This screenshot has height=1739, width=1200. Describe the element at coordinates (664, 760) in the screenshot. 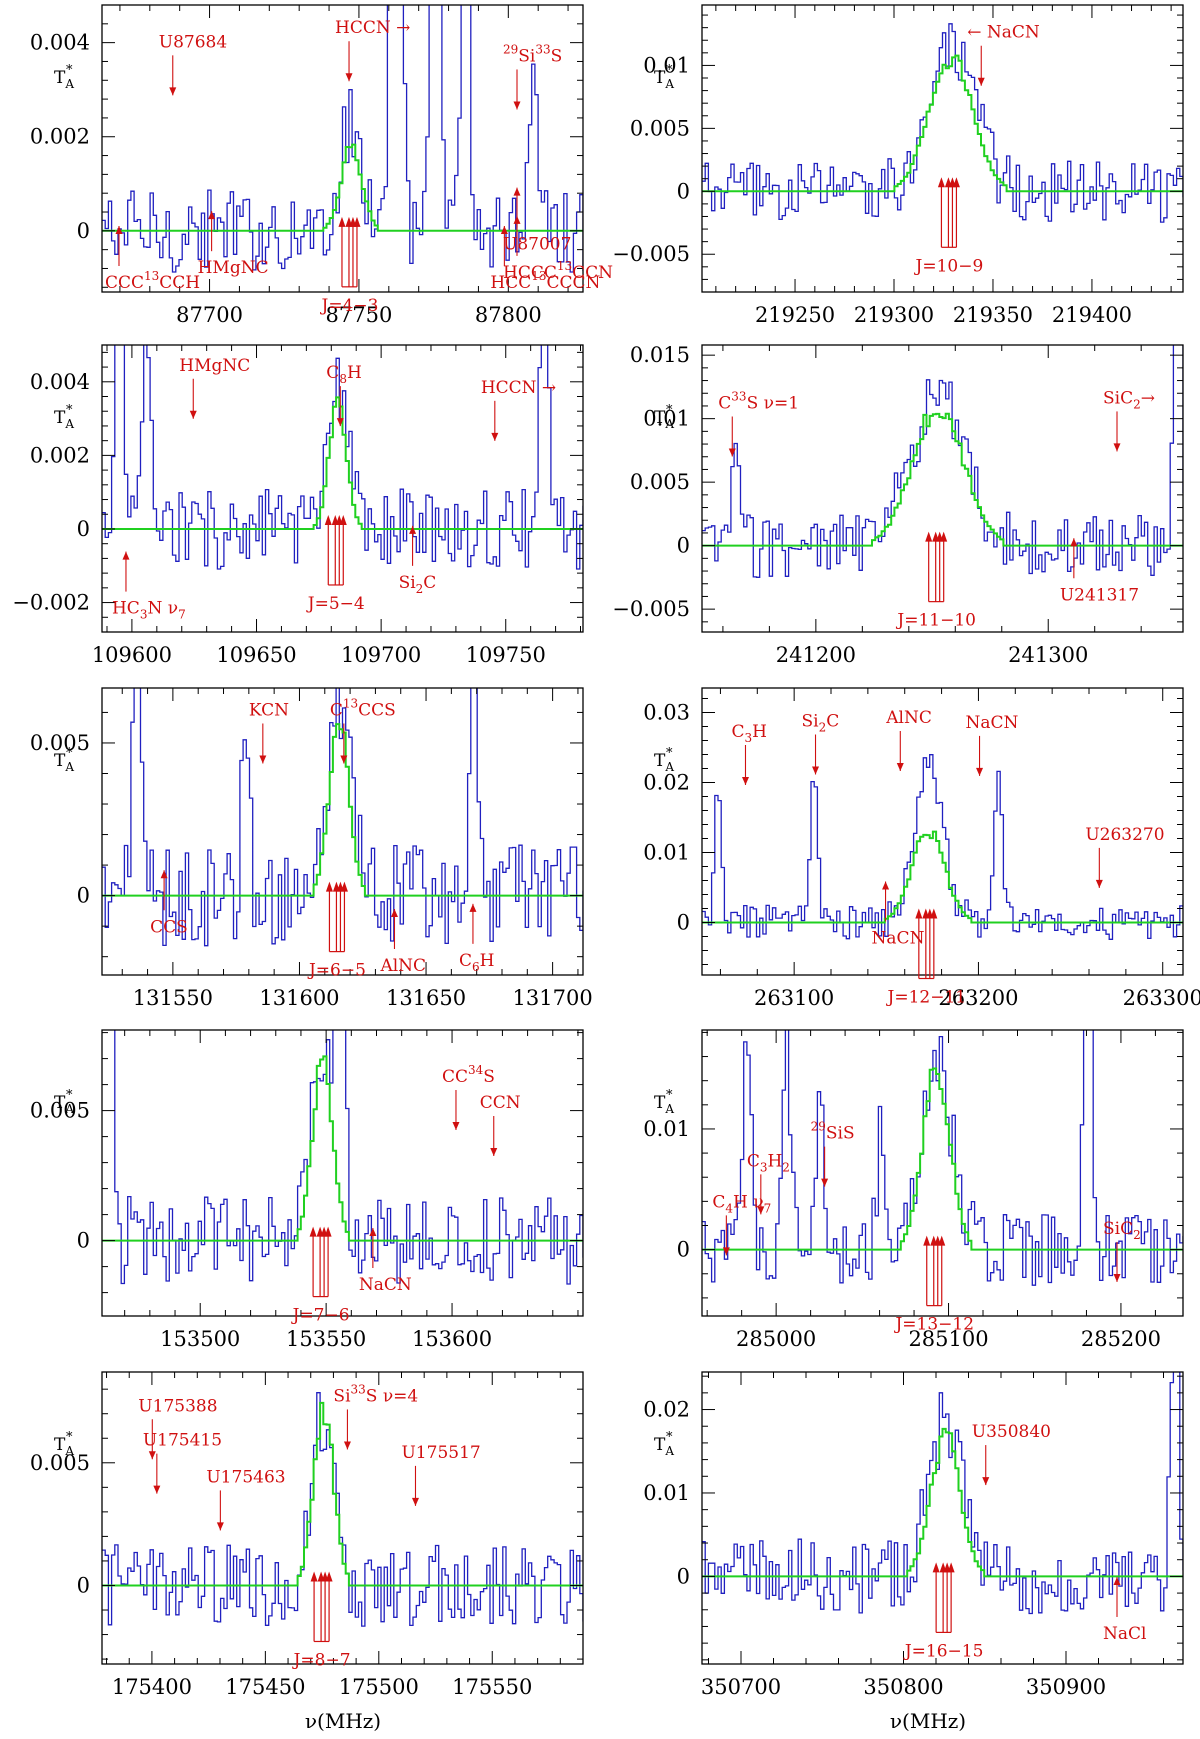

I see `p6-y-axis-label: TA*` at that location.